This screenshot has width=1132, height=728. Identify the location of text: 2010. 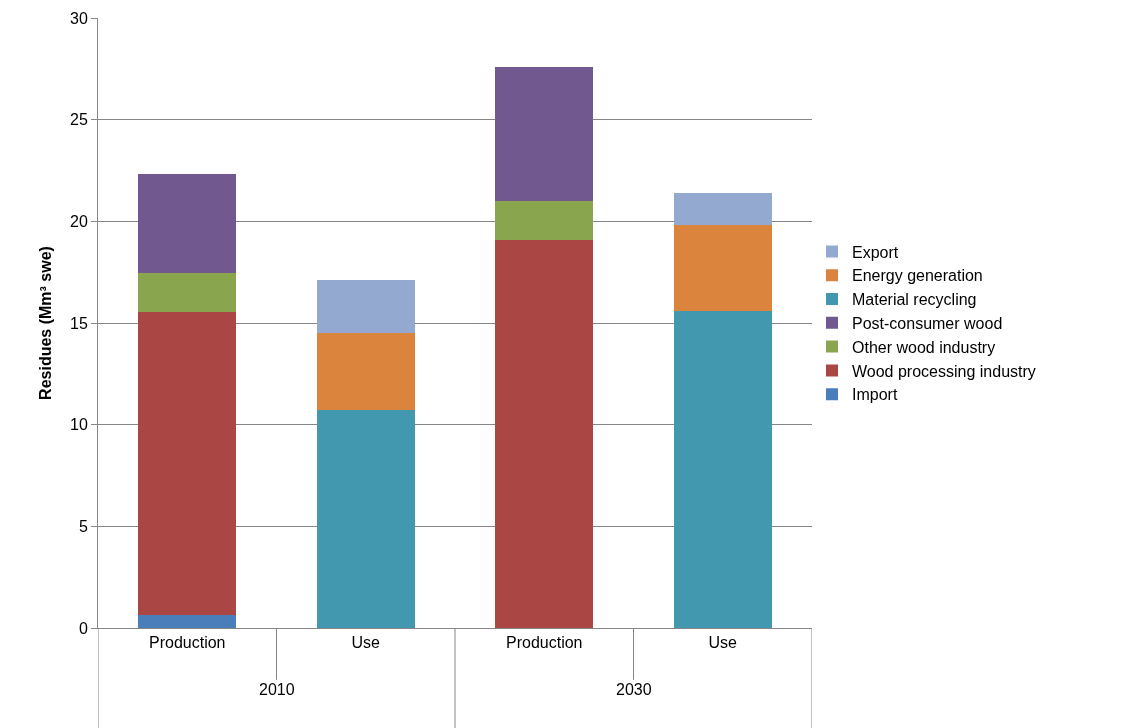
(277, 689).